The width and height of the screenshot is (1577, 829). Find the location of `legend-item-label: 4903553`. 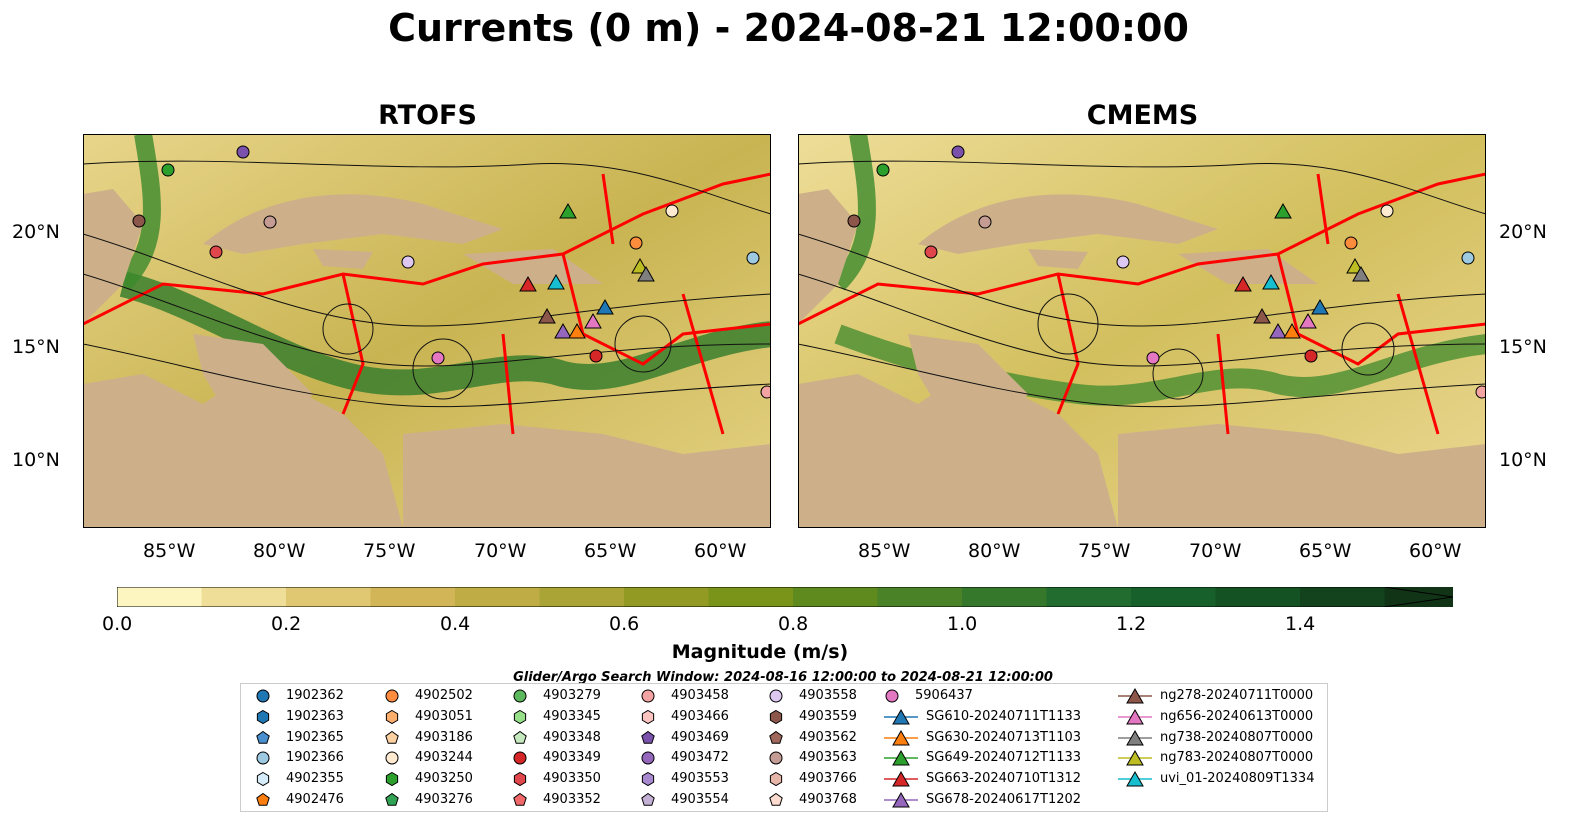

legend-item-label: 4903553 is located at coordinates (700, 779).